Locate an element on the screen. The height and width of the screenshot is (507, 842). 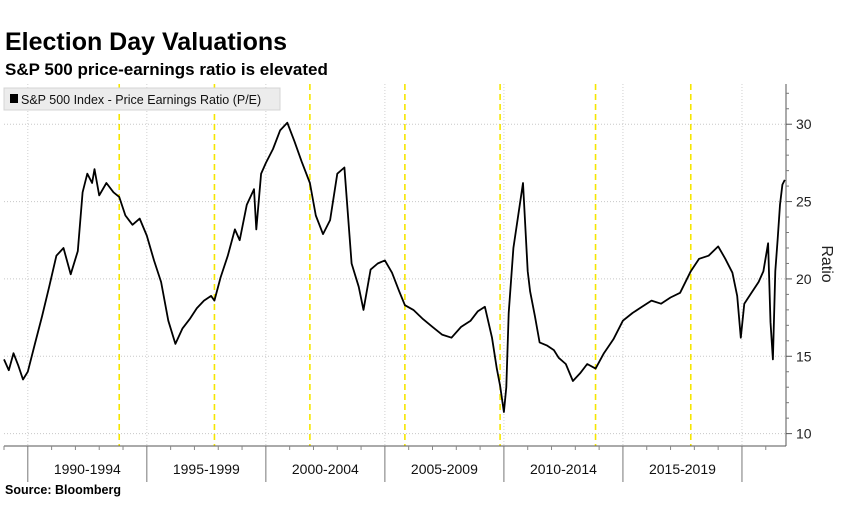
y-tick-label: 30 is located at coordinates (804, 124).